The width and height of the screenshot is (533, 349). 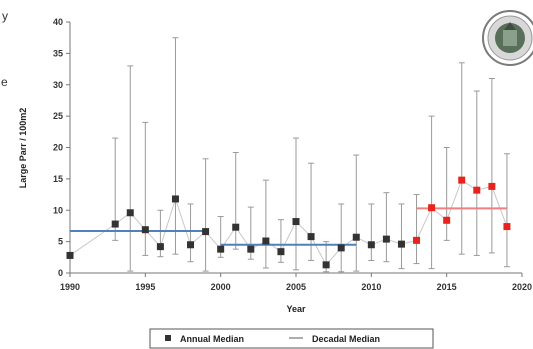 I want to click on x-tick-label: 1995, so click(x=145, y=287).